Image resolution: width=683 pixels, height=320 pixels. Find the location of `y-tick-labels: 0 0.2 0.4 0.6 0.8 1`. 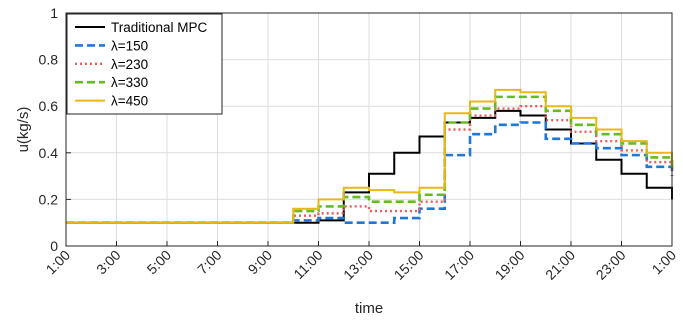

y-tick-labels: 0 0.2 0.4 0.6 0.8 1 is located at coordinates (49, 129).